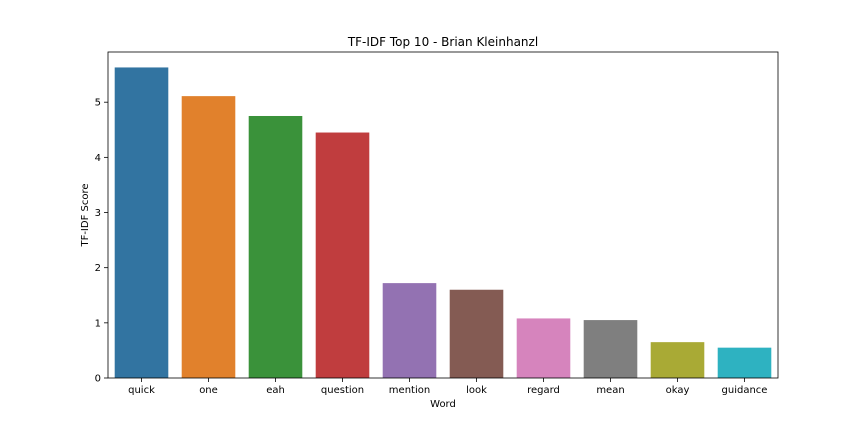 Image resolution: width=864 pixels, height=432 pixels. Describe the element at coordinates (98, 103) in the screenshot. I see `y-tick-label: 5` at that location.